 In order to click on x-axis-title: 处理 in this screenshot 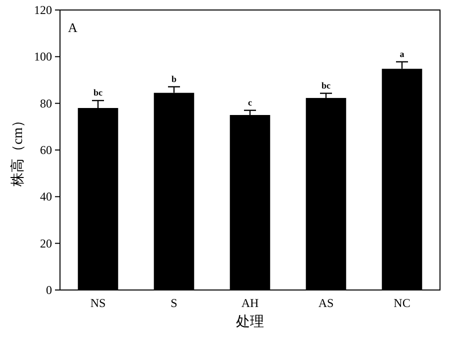, I will do `click(250, 322)`.